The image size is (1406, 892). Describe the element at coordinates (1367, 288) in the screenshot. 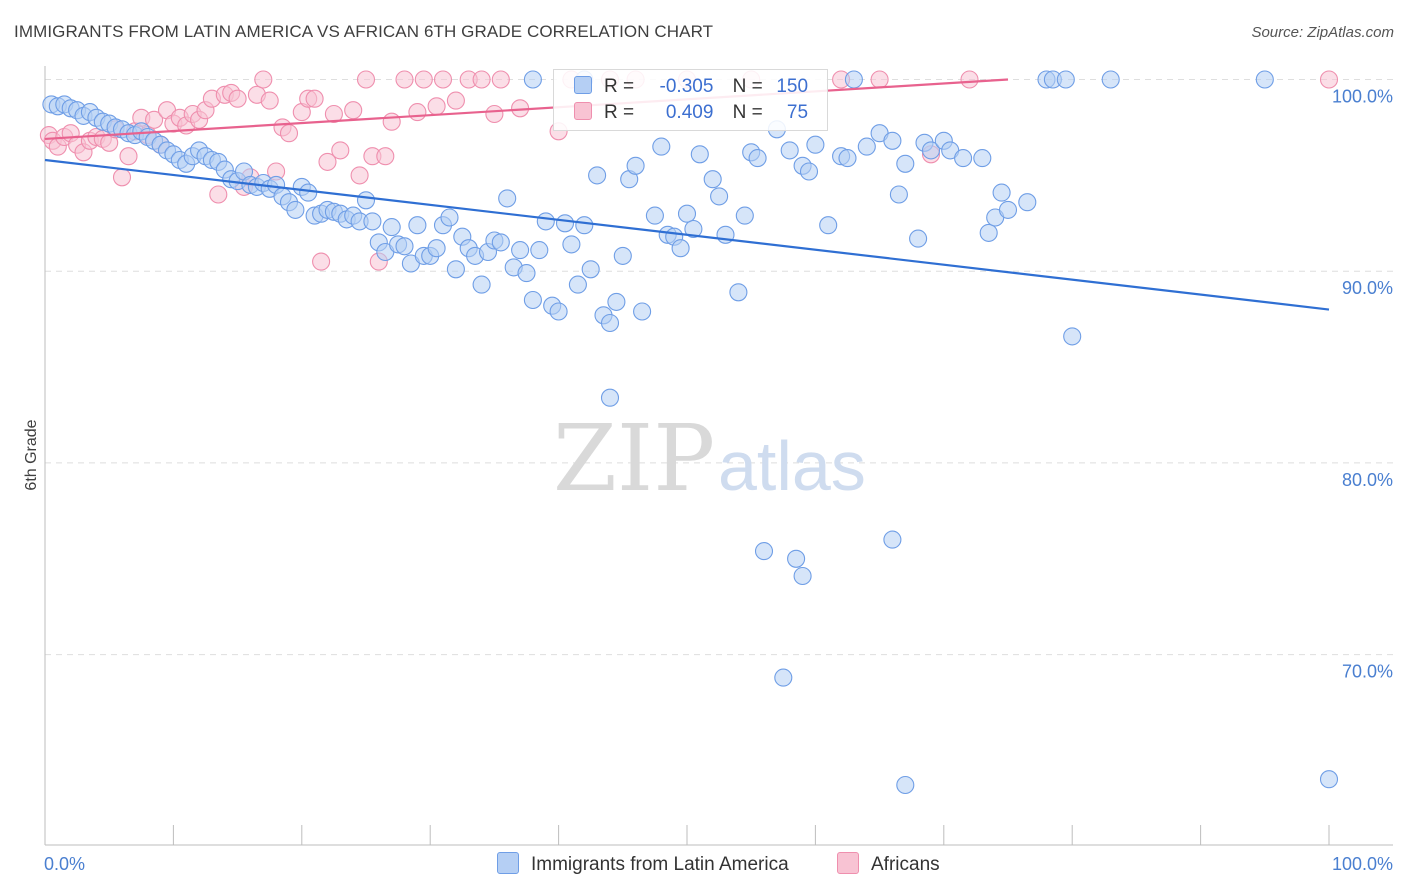

I see `y-tick-label: 90.0%` at that location.